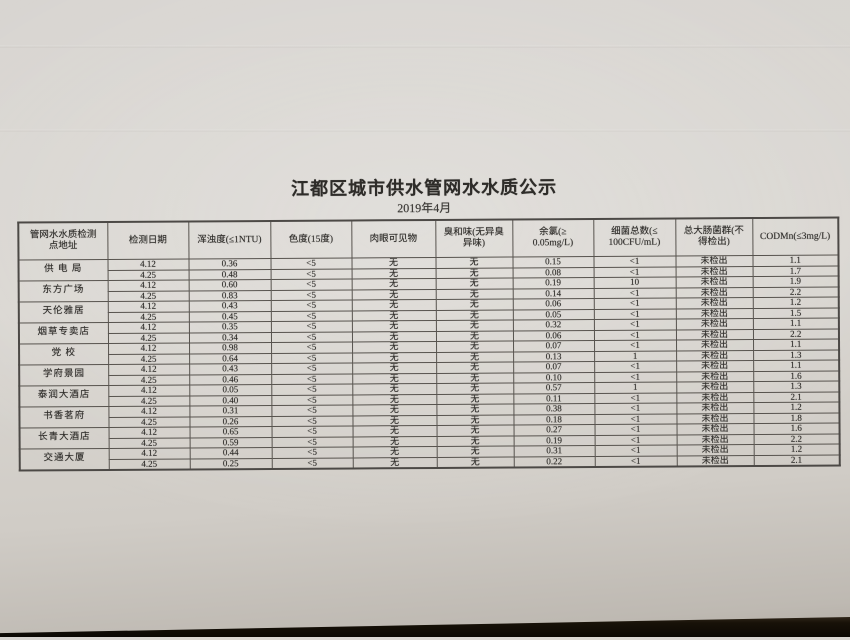  I want to click on value-cell: 0.15, so click(553, 262).